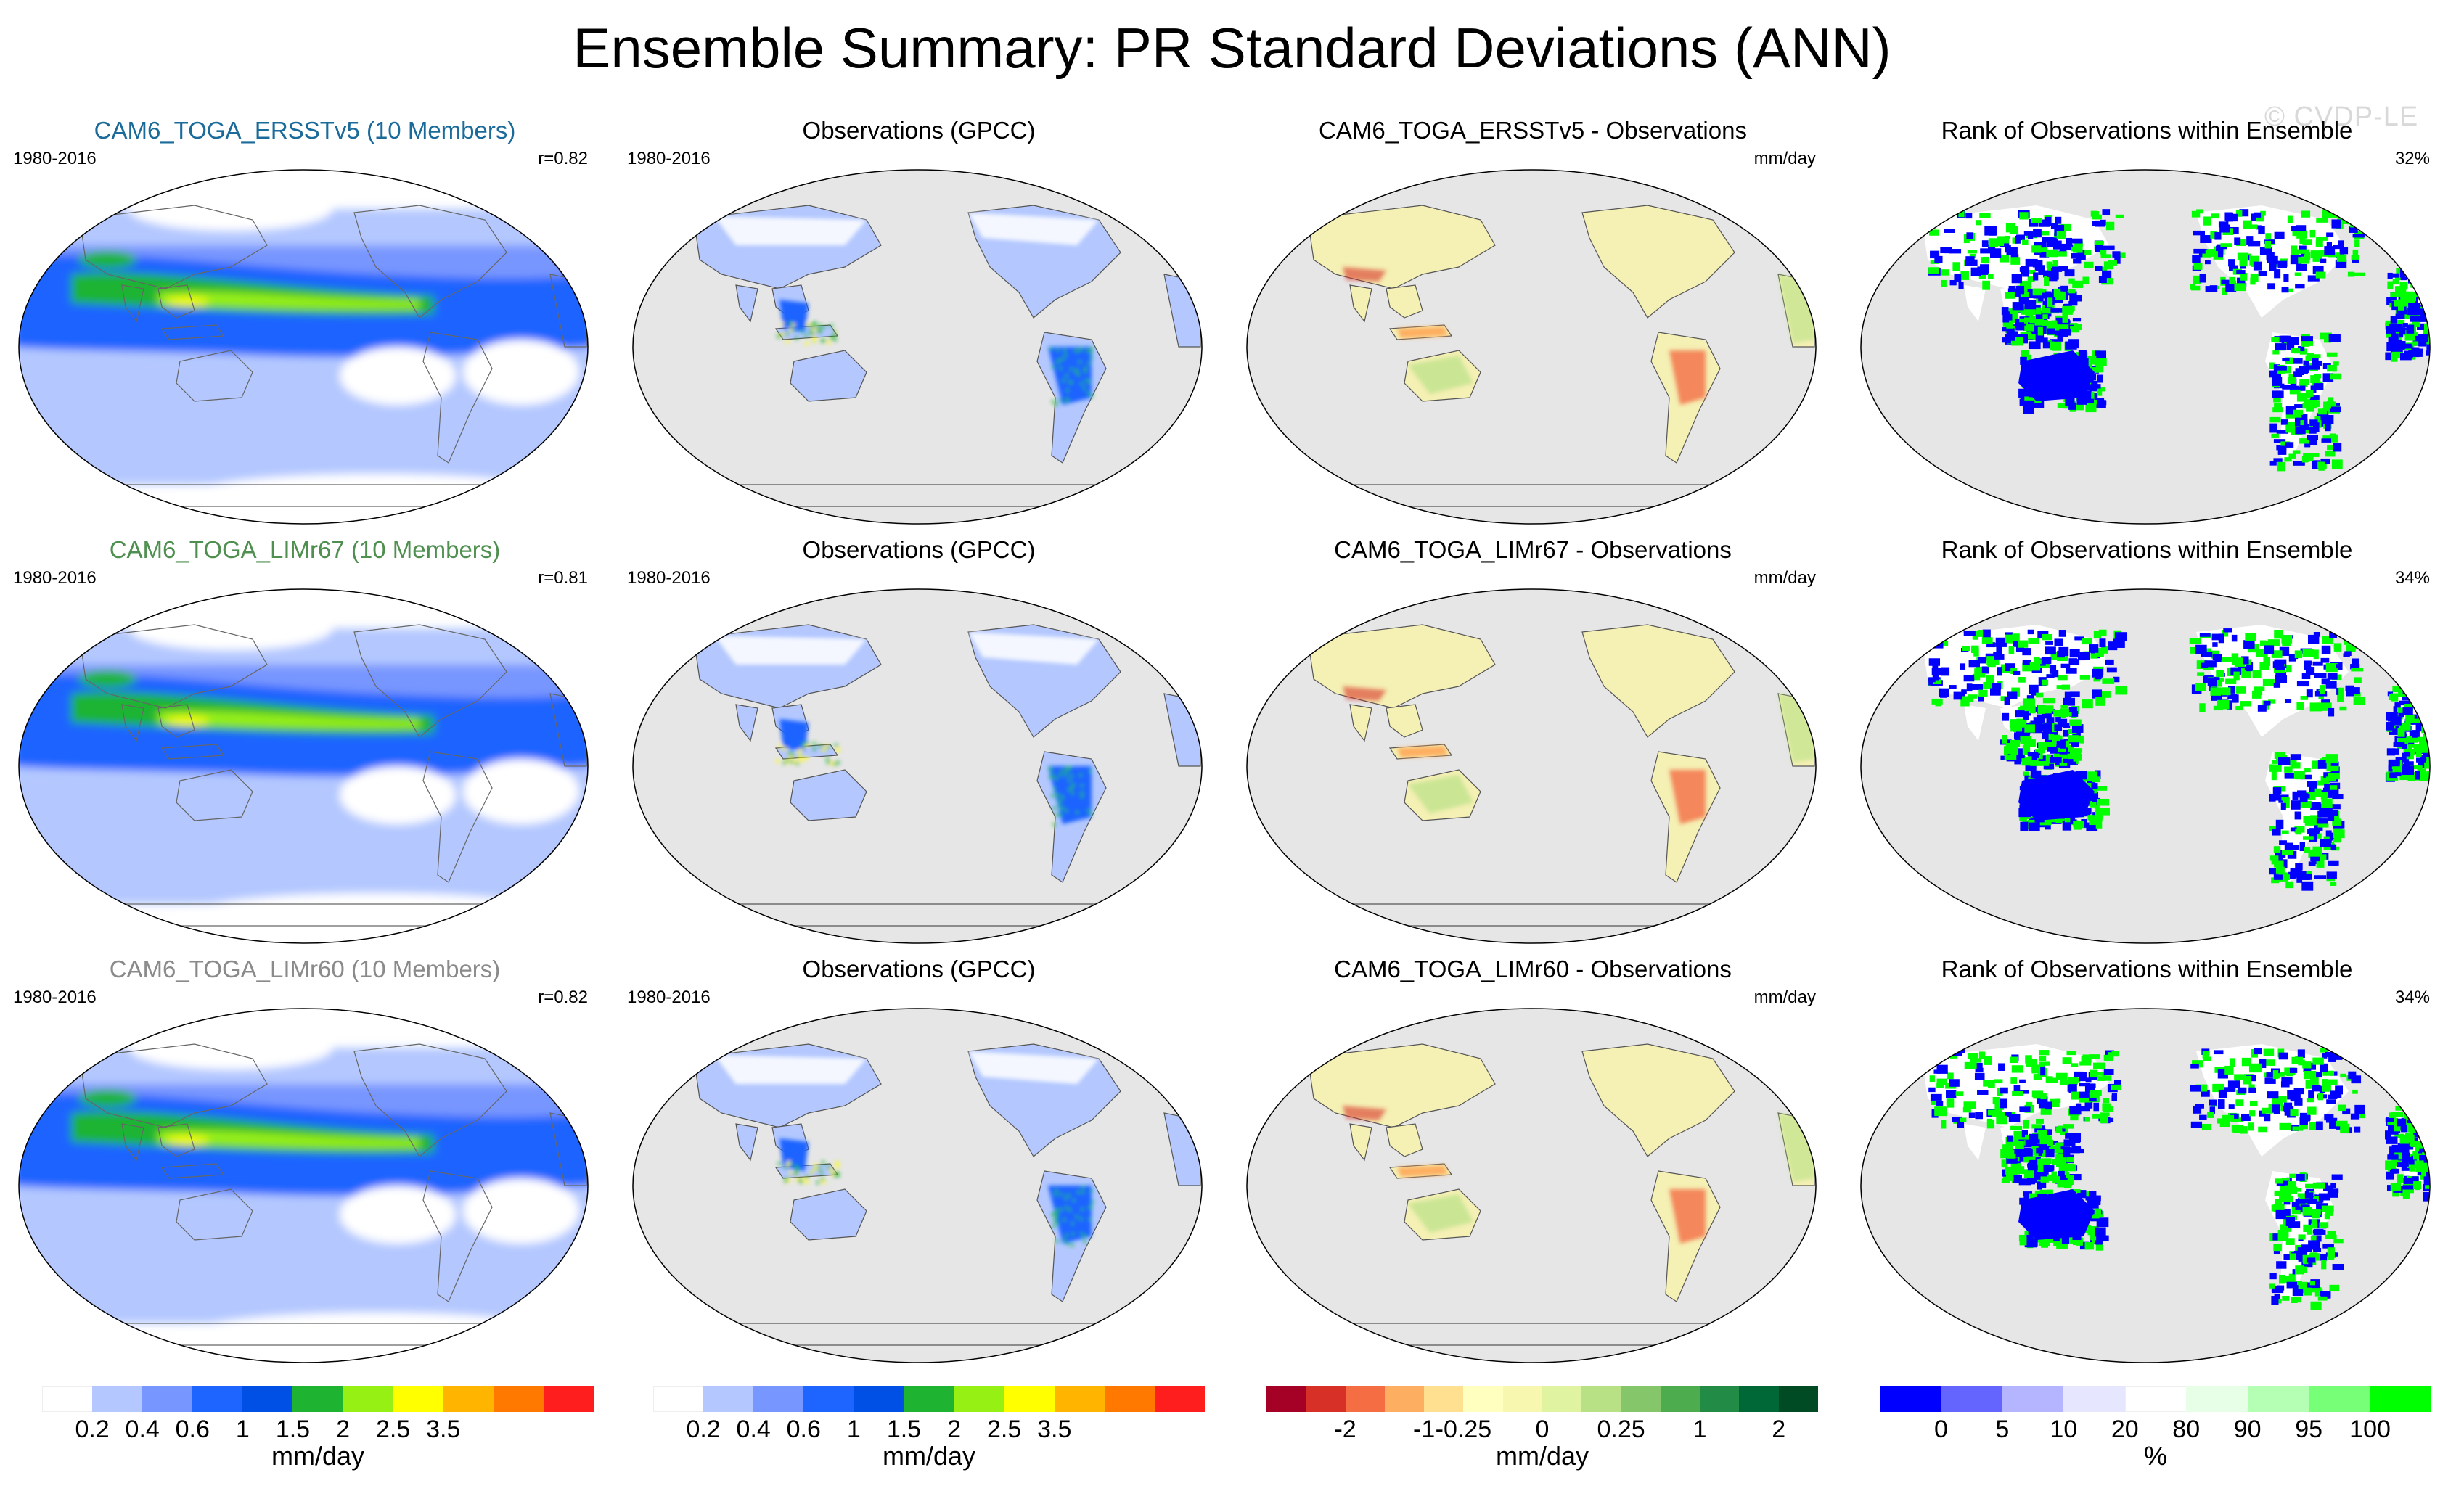 Image resolution: width=2464 pixels, height=1491 pixels. I want to click on panel-rank-row1: Rank of Observations within Ensemble 32%, so click(2147, 323).